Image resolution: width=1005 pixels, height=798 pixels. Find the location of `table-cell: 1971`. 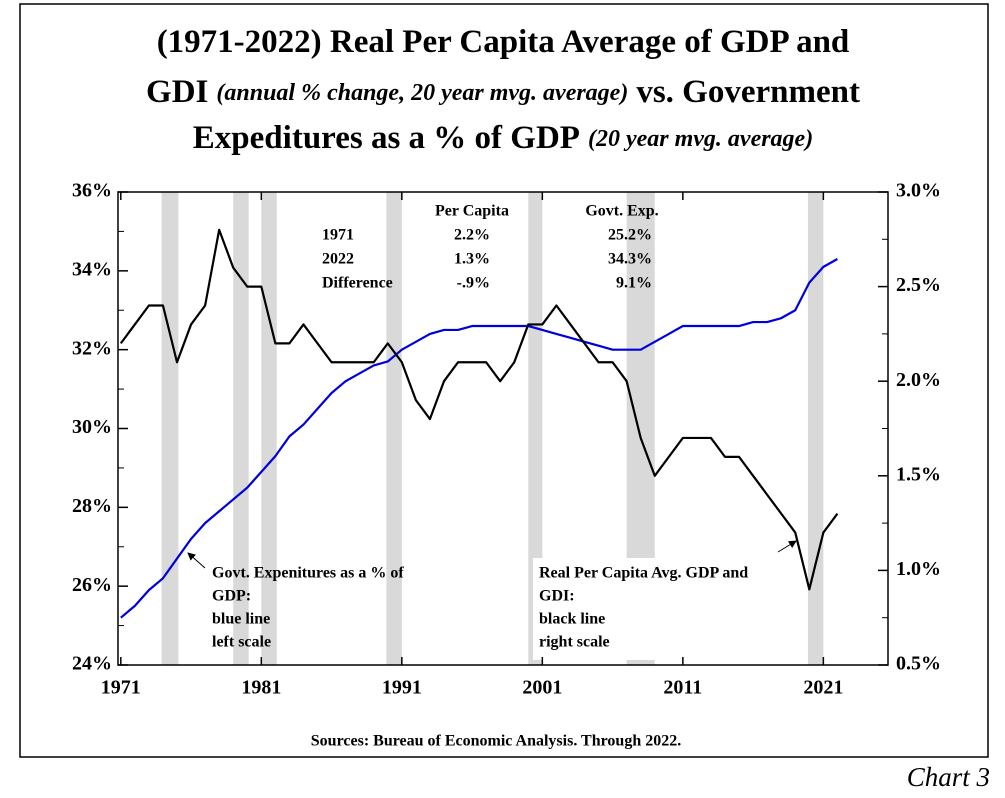

table-cell: 1971 is located at coordinates (338, 235).